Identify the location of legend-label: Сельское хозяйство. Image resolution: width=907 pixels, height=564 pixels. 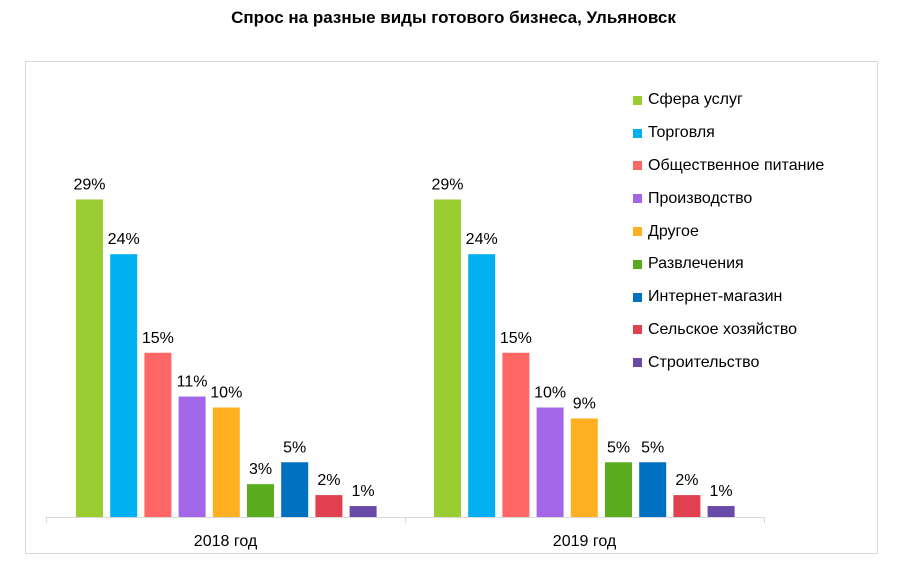
(723, 329).